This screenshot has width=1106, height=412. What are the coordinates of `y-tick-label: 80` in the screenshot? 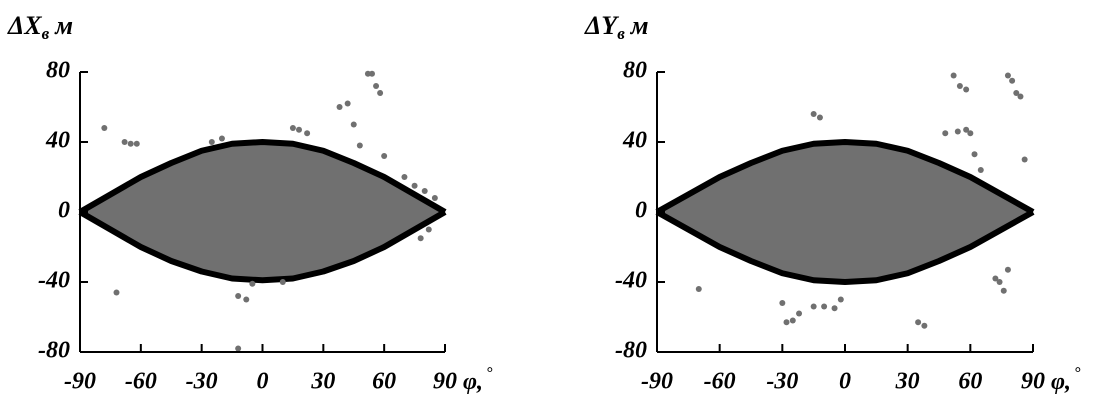 It's located at (58, 71).